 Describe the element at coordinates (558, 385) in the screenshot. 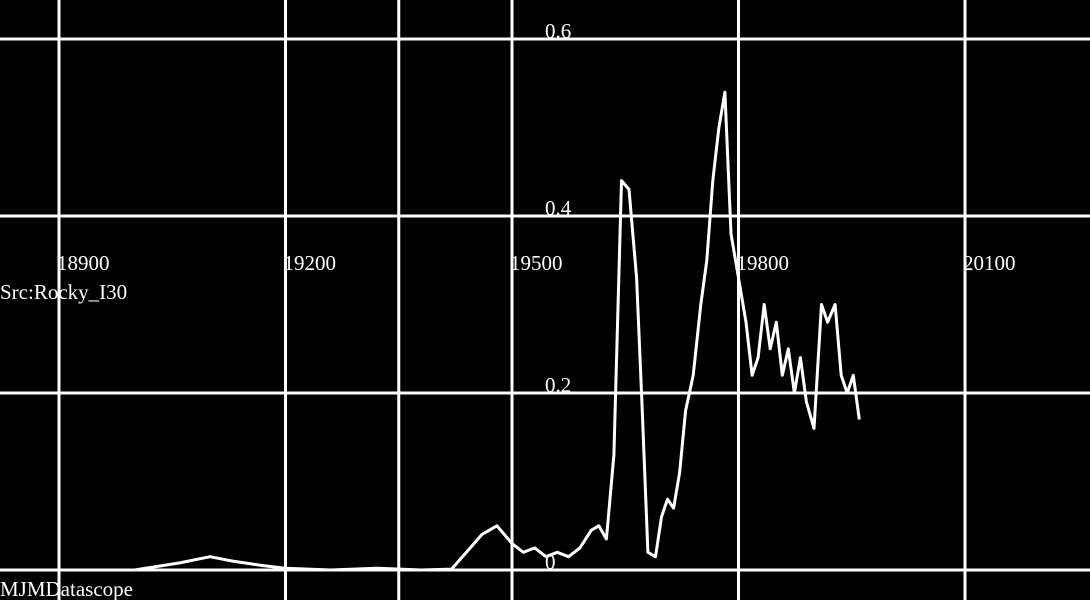

I see `y-tick-label-1: 0.2` at that location.